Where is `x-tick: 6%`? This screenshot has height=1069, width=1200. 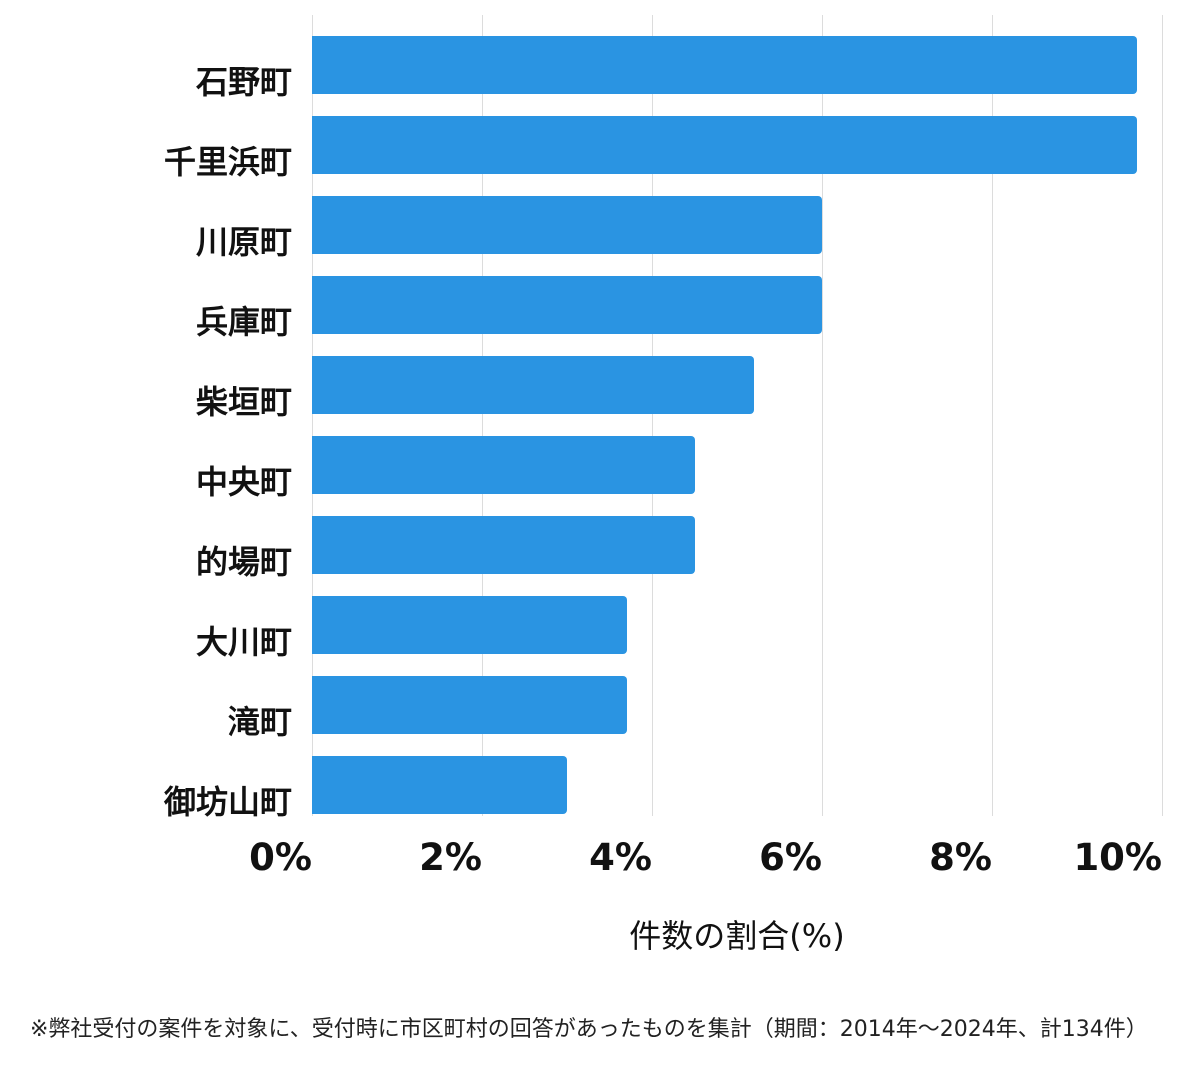 x-tick: 6% is located at coordinates (790, 857).